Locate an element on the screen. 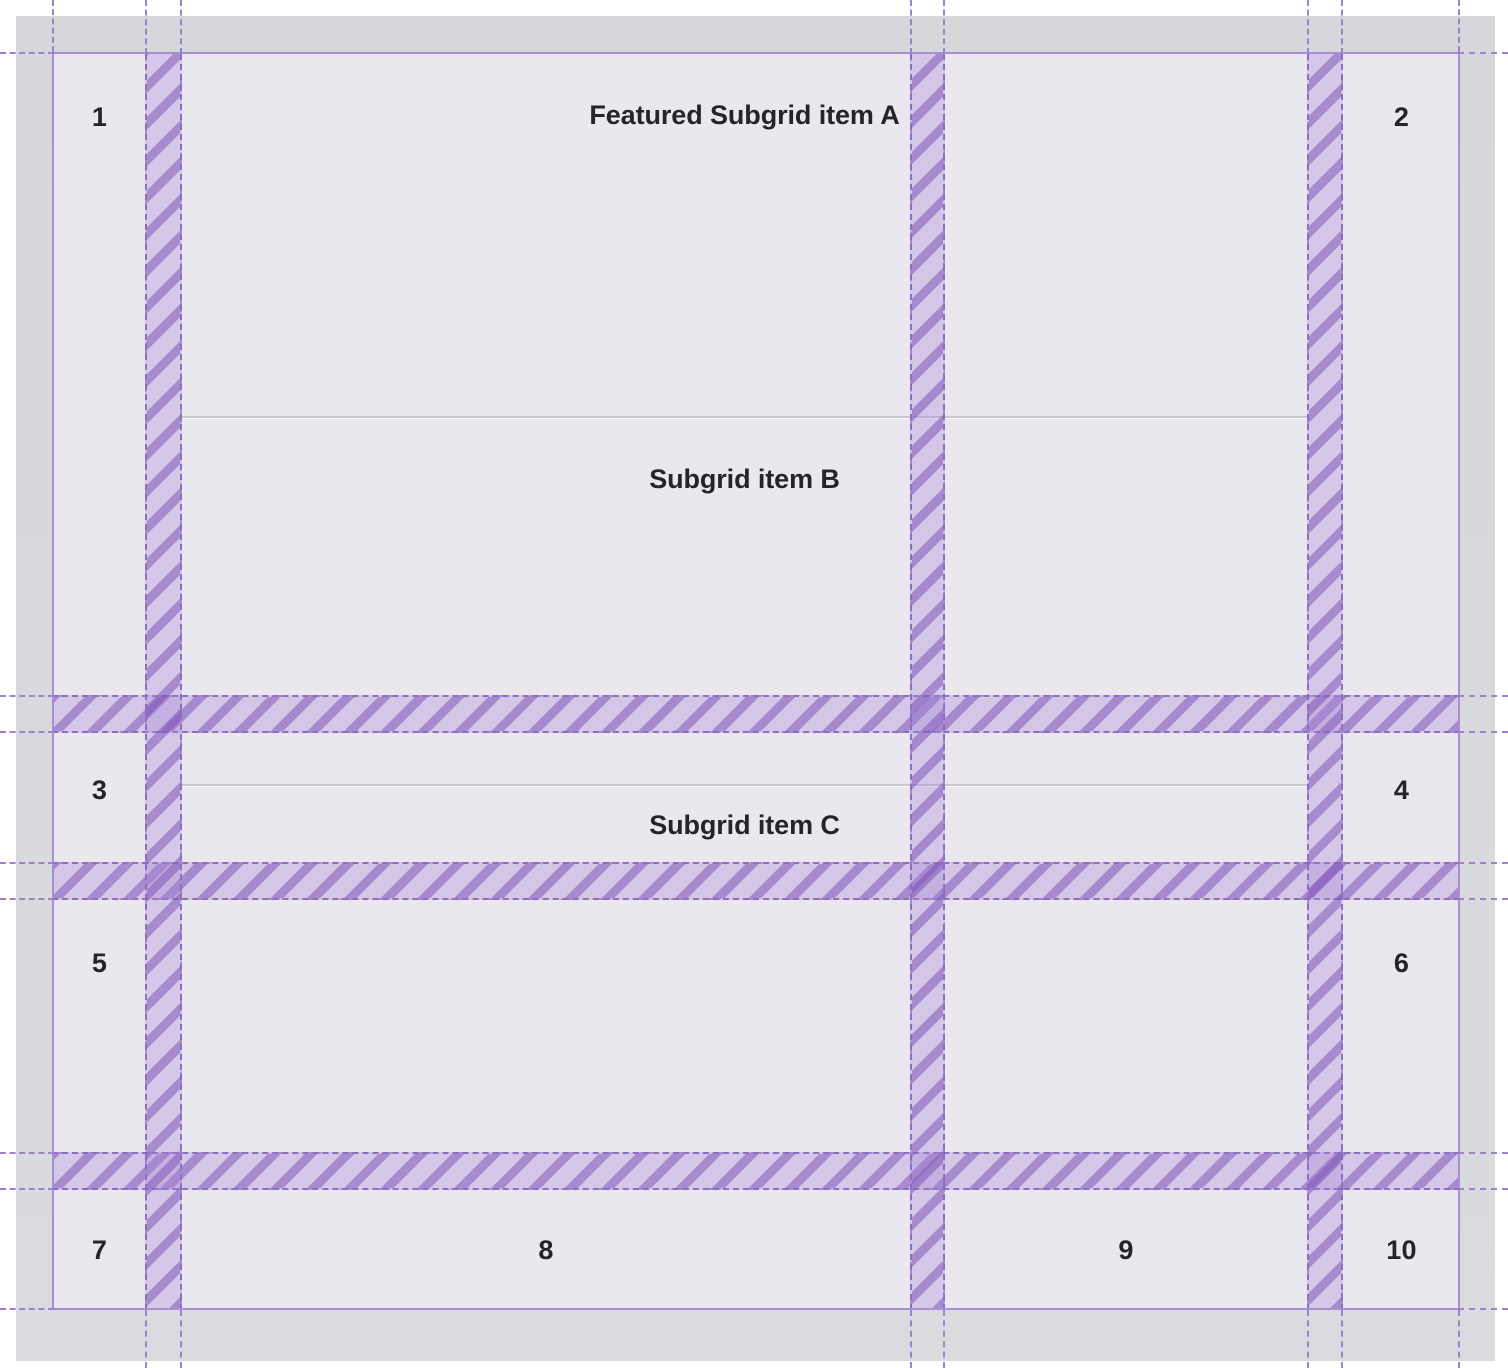 The height and width of the screenshot is (1368, 1508). grid-line-row-end is located at coordinates (757, 1309).